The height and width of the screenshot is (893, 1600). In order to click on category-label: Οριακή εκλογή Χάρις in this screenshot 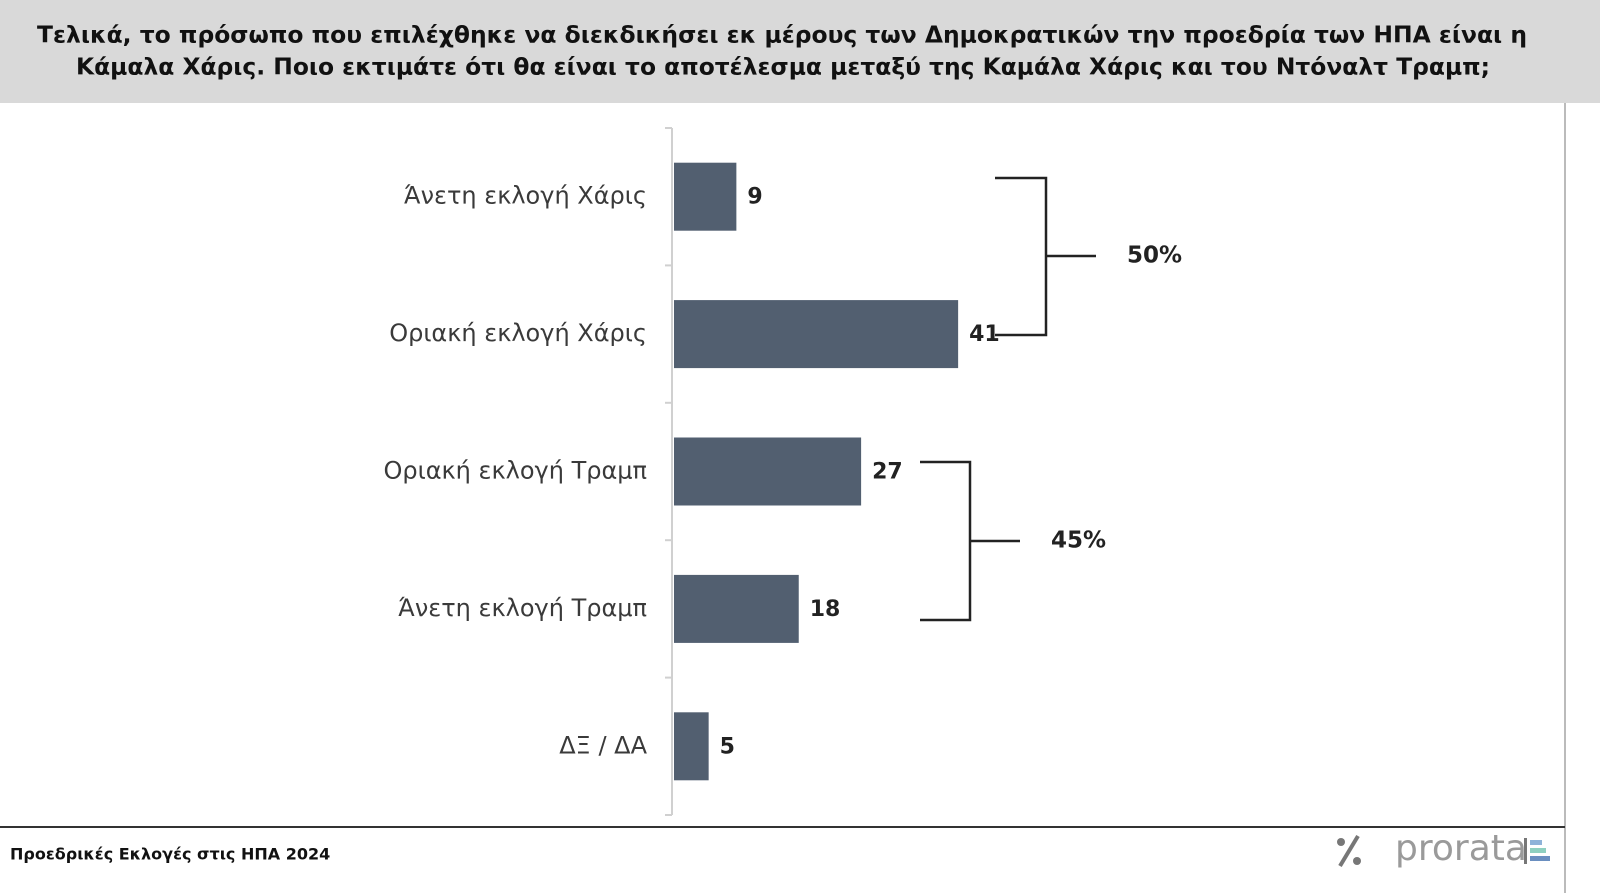, I will do `click(518, 333)`.